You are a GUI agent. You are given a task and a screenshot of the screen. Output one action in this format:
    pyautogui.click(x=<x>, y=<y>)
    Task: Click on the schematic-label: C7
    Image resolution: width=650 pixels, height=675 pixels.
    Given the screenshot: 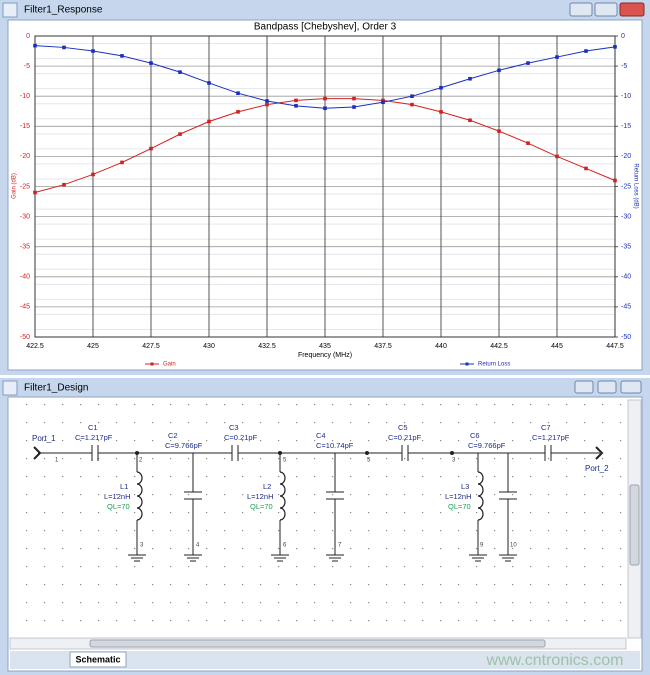 What is the action you would take?
    pyautogui.click(x=546, y=427)
    